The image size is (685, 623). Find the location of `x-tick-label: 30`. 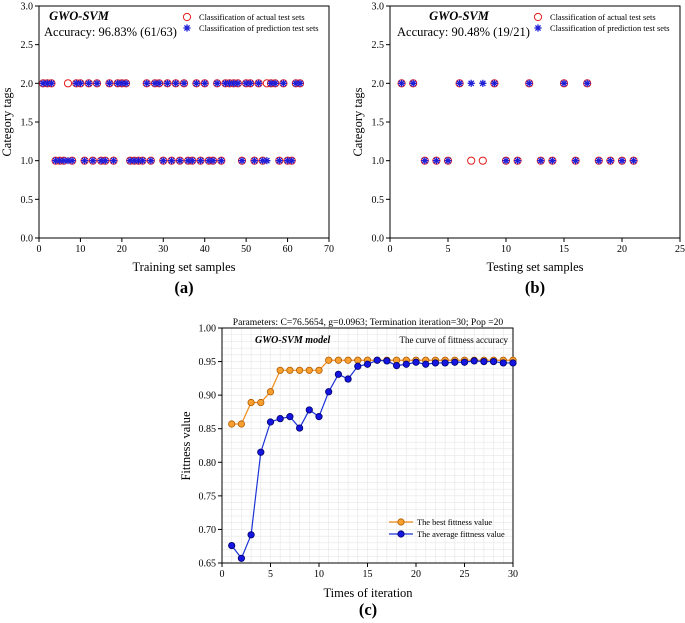

x-tick-label: 30 is located at coordinates (513, 574).